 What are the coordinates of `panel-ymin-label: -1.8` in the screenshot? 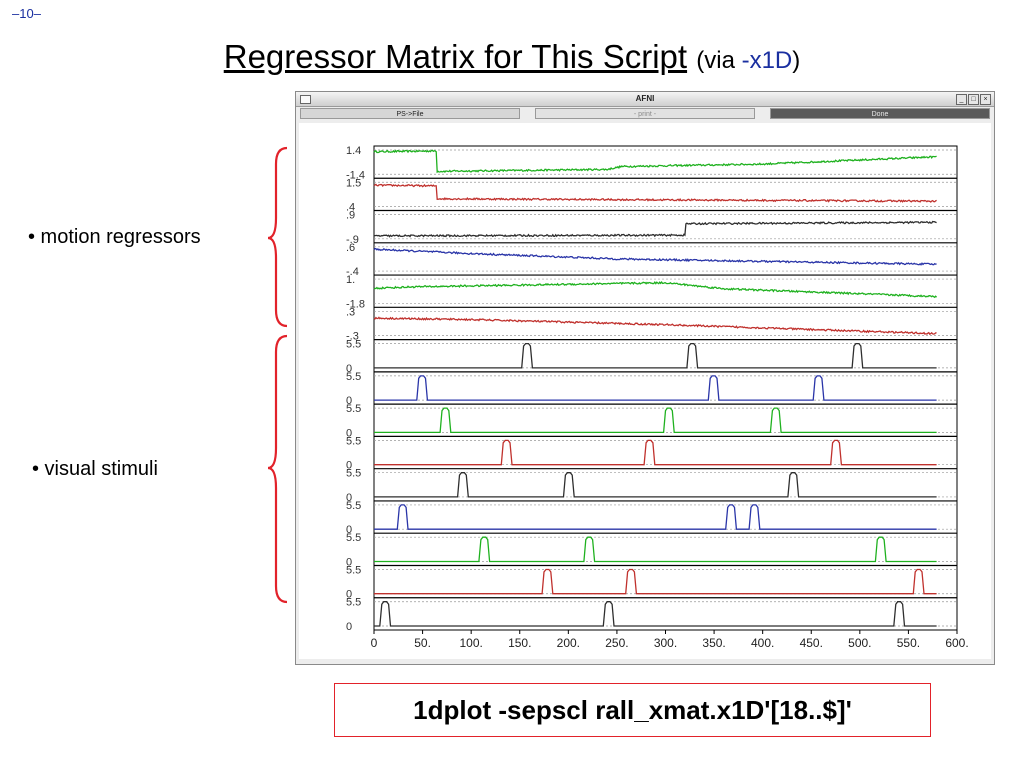 It's located at (355, 304).